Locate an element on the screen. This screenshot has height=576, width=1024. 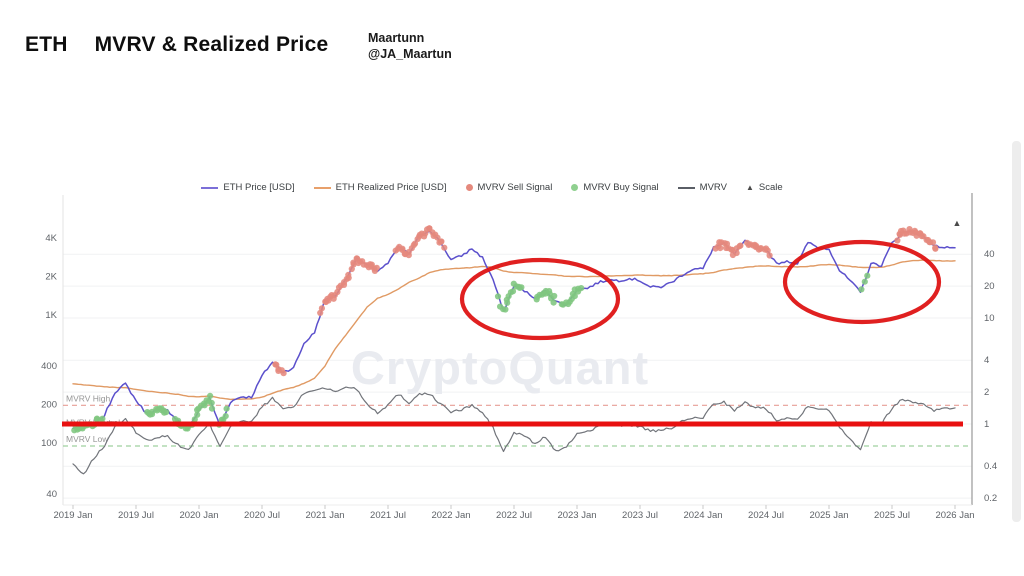
legend-label: MVRV Sell Signal is located at coordinates (515, 187).